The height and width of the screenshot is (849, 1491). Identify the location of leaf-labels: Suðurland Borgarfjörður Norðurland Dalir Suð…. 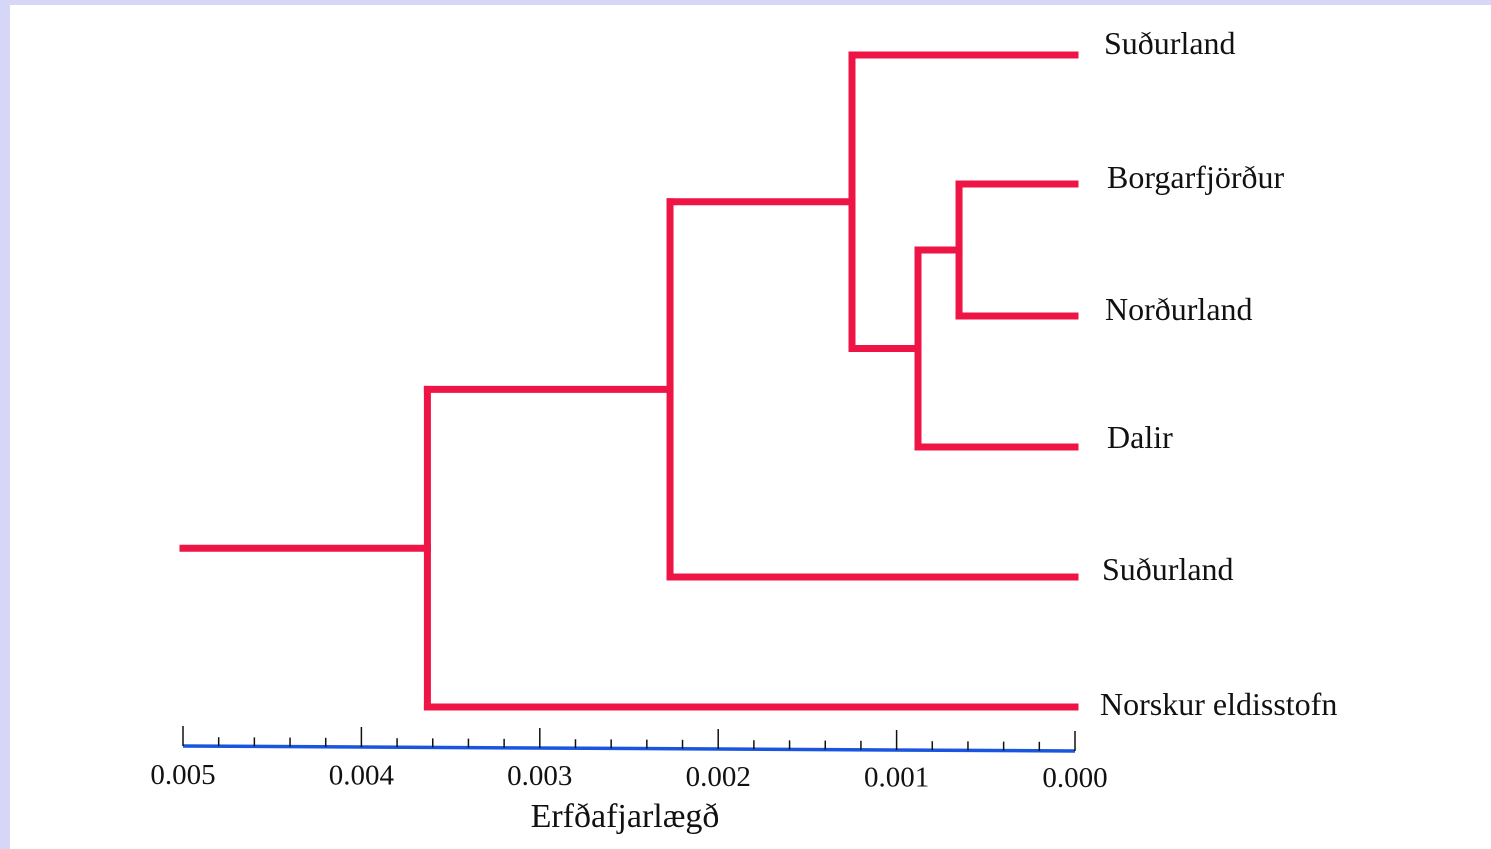
(1218, 373).